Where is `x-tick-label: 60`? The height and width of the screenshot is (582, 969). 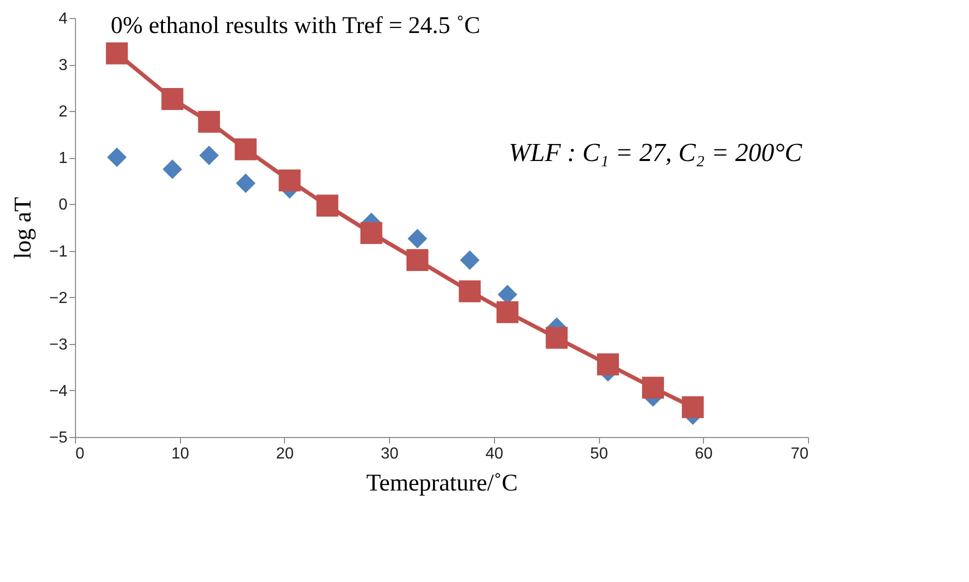 x-tick-label: 60 is located at coordinates (703, 454).